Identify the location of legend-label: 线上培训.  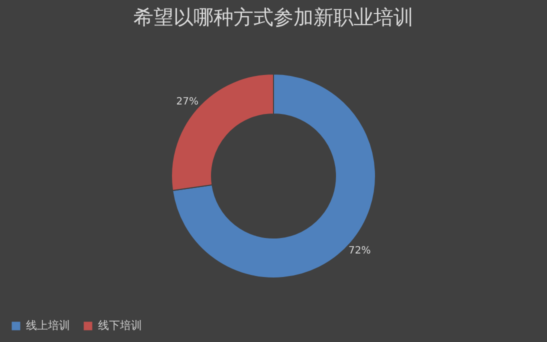
(48, 325).